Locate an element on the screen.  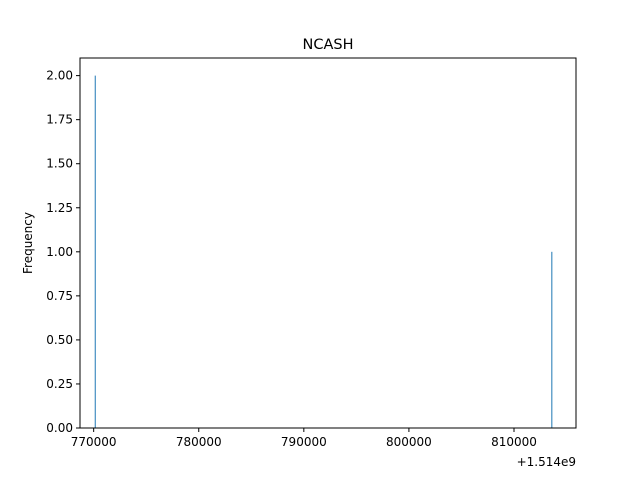
y-tick-label: 0.50 is located at coordinates (59, 340).